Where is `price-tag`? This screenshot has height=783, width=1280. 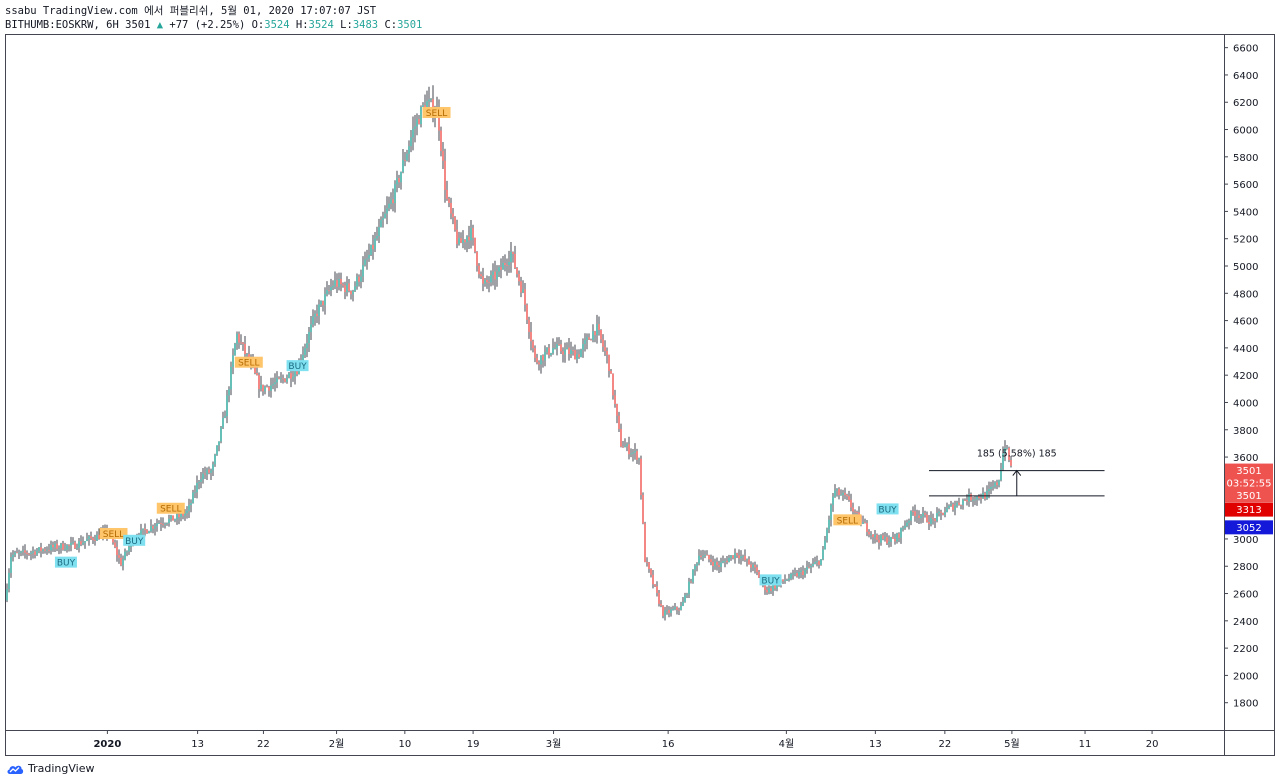
price-tag is located at coordinates (1249, 509).